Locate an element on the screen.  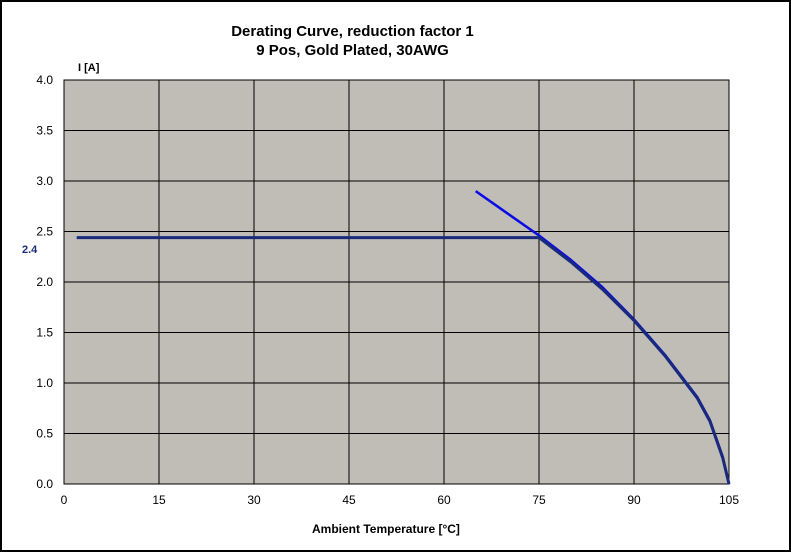
y-tick-label: 3.0 is located at coordinates (44, 181).